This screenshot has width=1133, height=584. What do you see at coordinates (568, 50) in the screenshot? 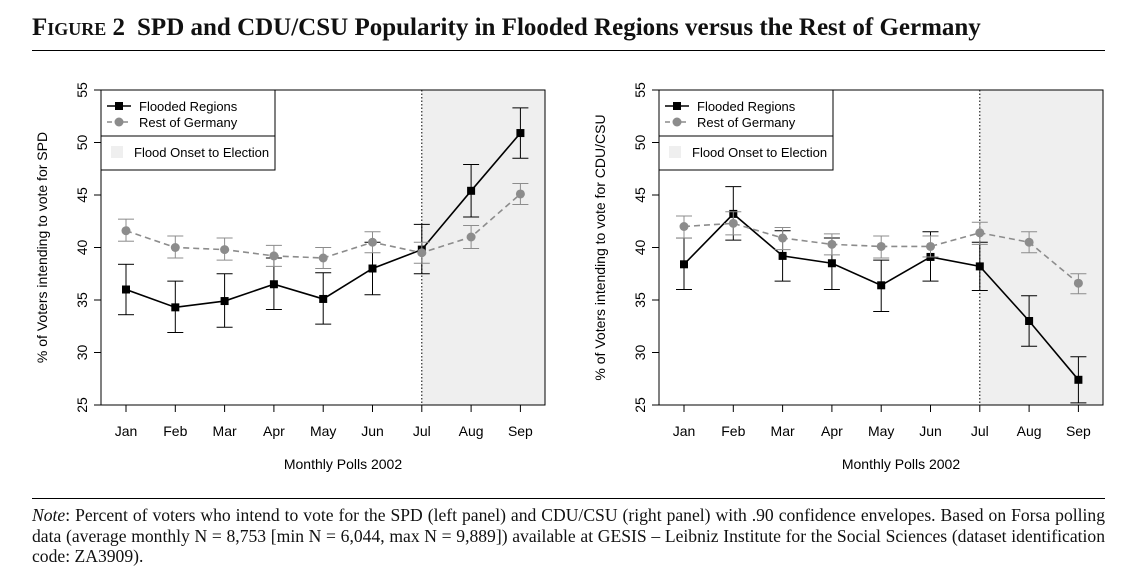
I see `title-rule` at bounding box center [568, 50].